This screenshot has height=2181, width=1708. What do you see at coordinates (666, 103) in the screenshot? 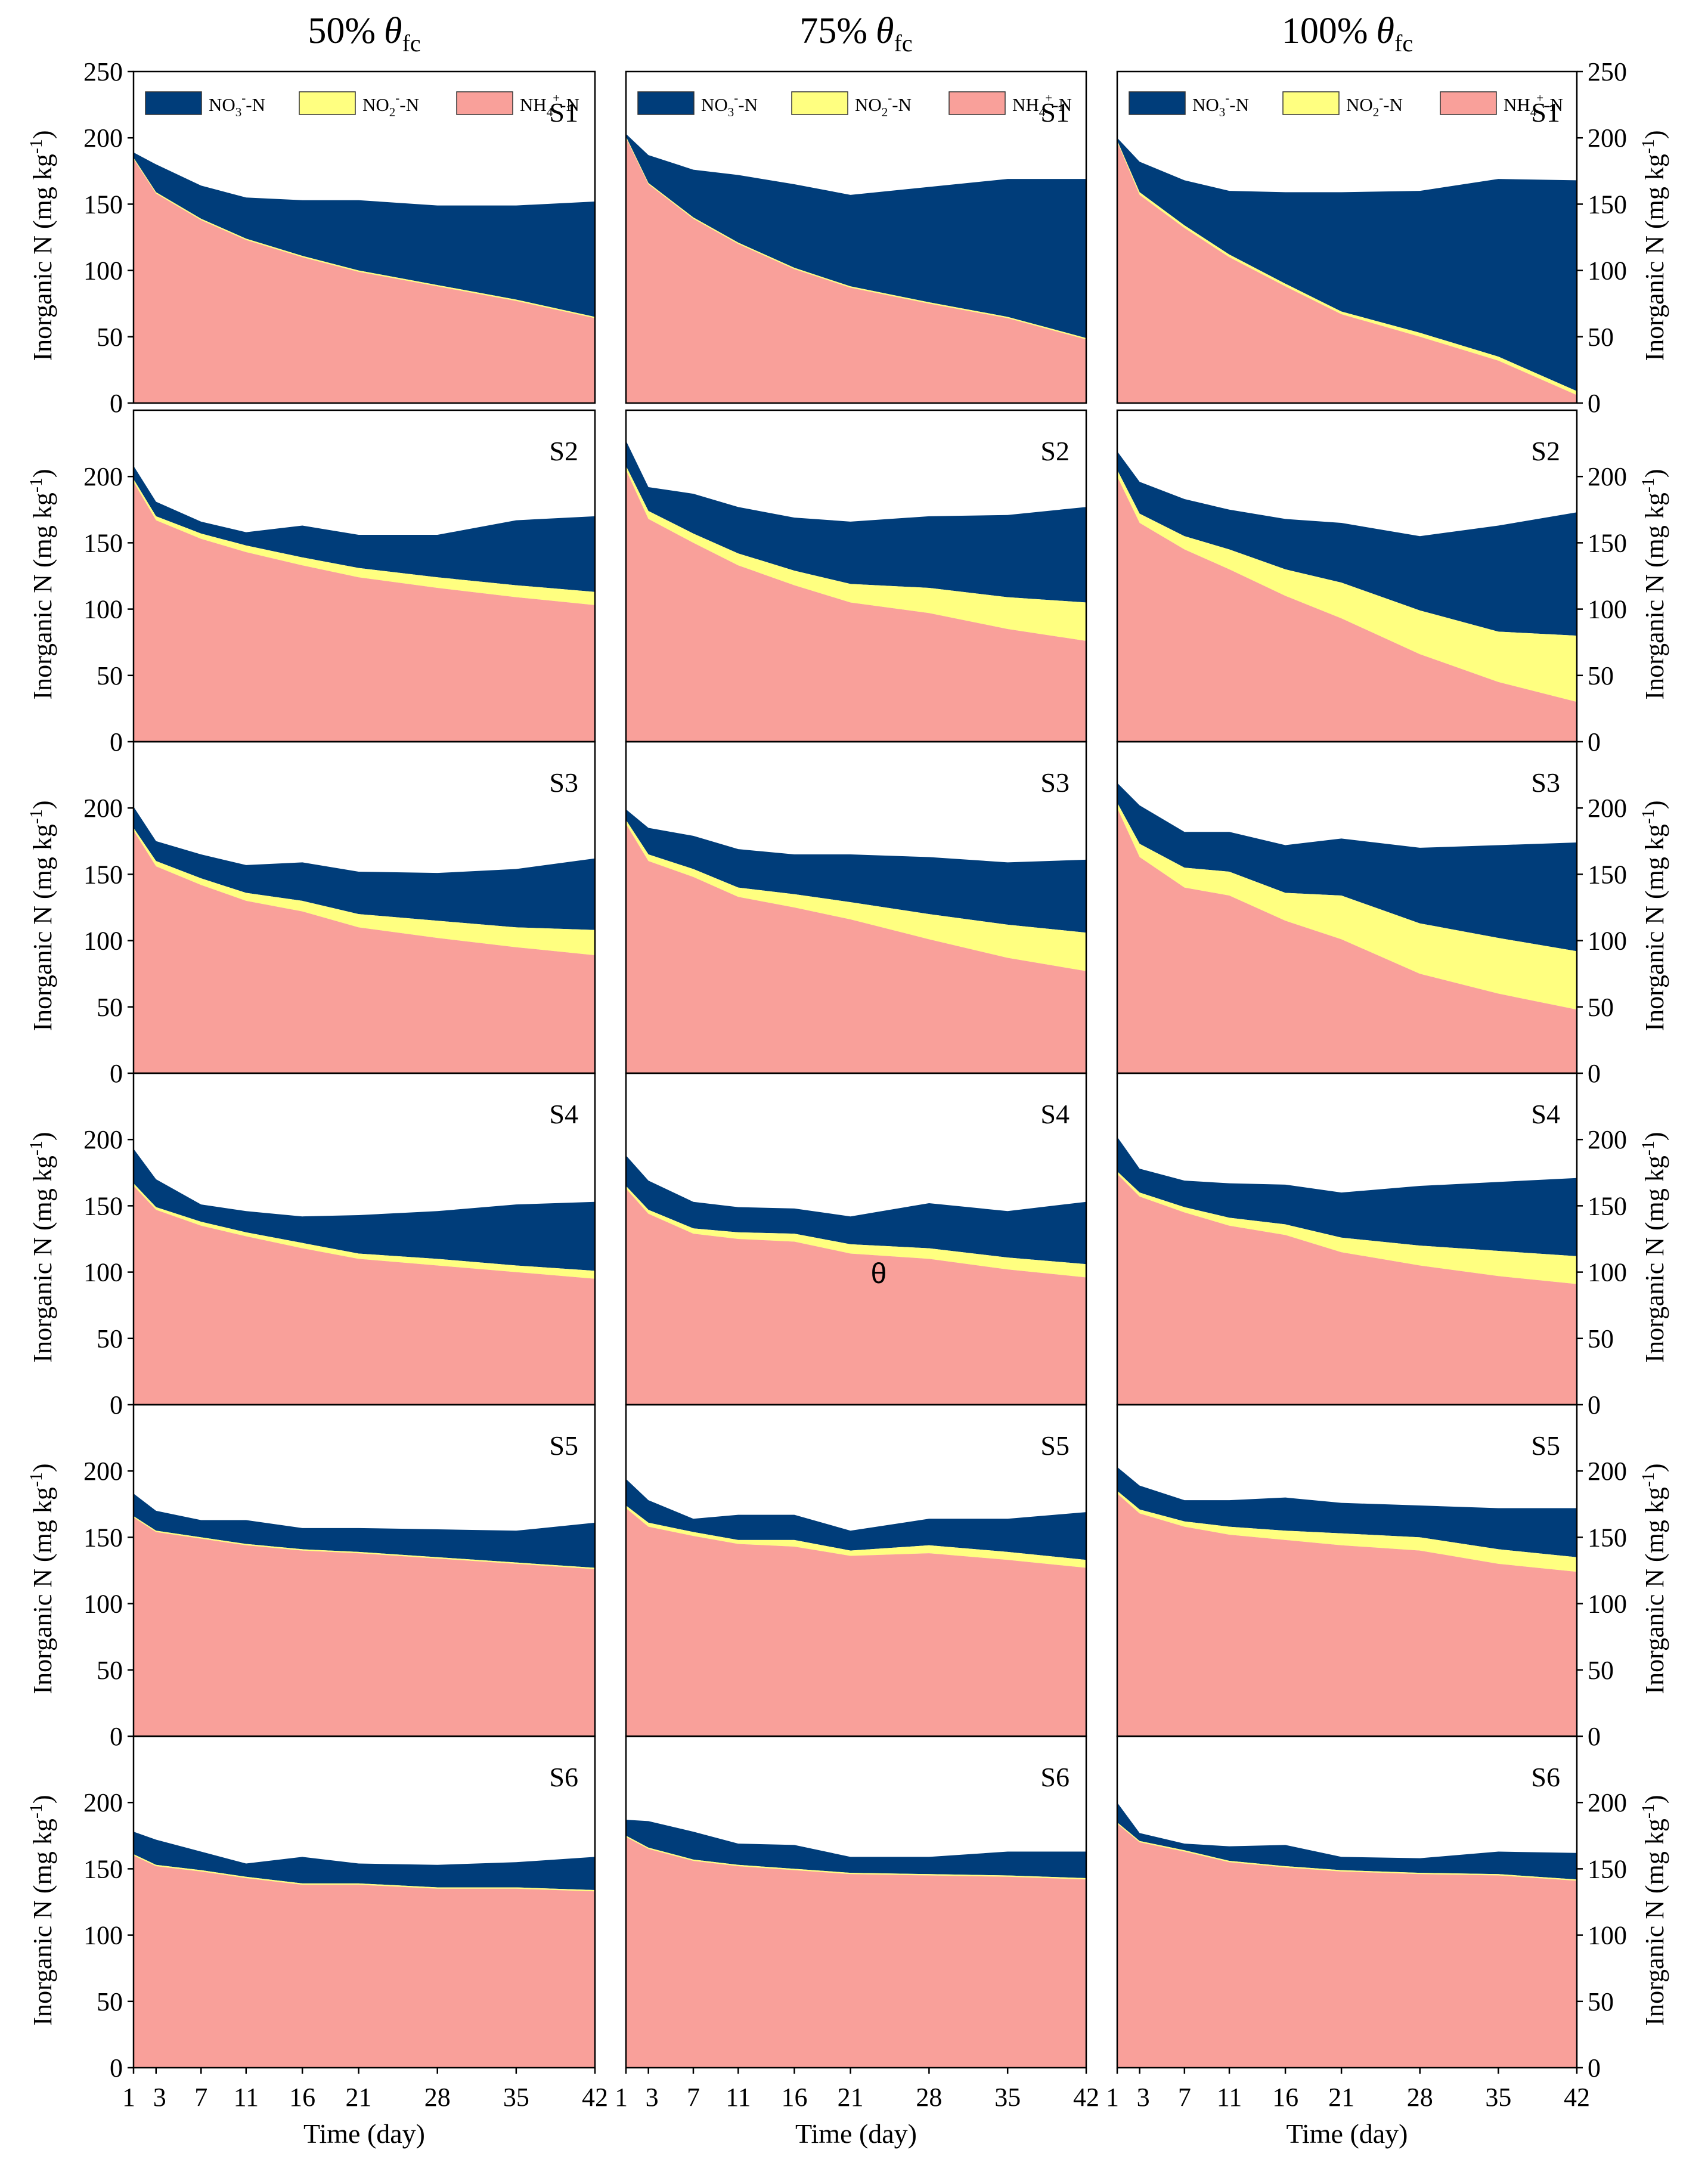
I see `legend-swatch-no3` at bounding box center [666, 103].